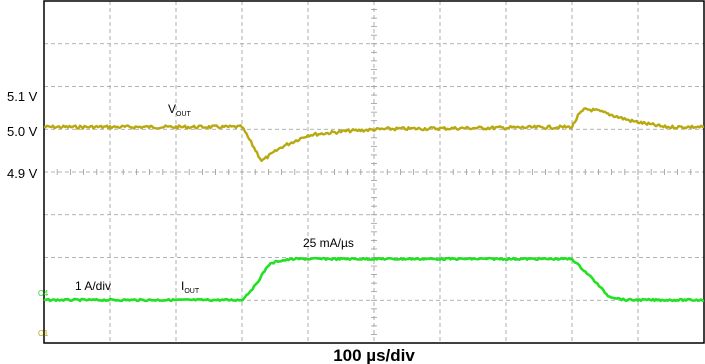 This screenshot has height=364, width=705. Describe the element at coordinates (43, 333) in the screenshot. I see `channel-marker-c1: C1` at that location.